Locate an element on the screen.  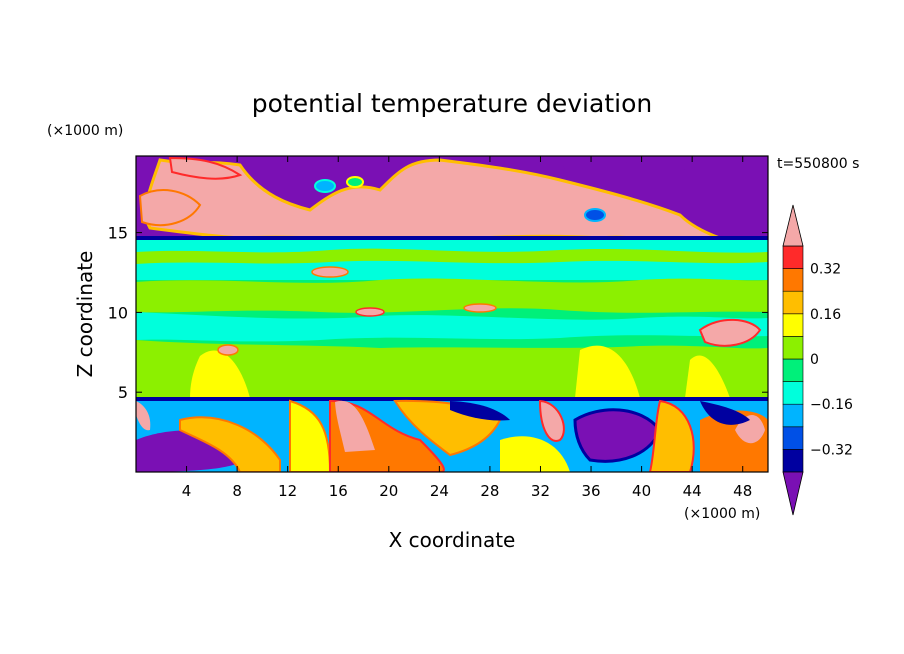
colorbar-under-arrow is located at coordinates (793, 493).